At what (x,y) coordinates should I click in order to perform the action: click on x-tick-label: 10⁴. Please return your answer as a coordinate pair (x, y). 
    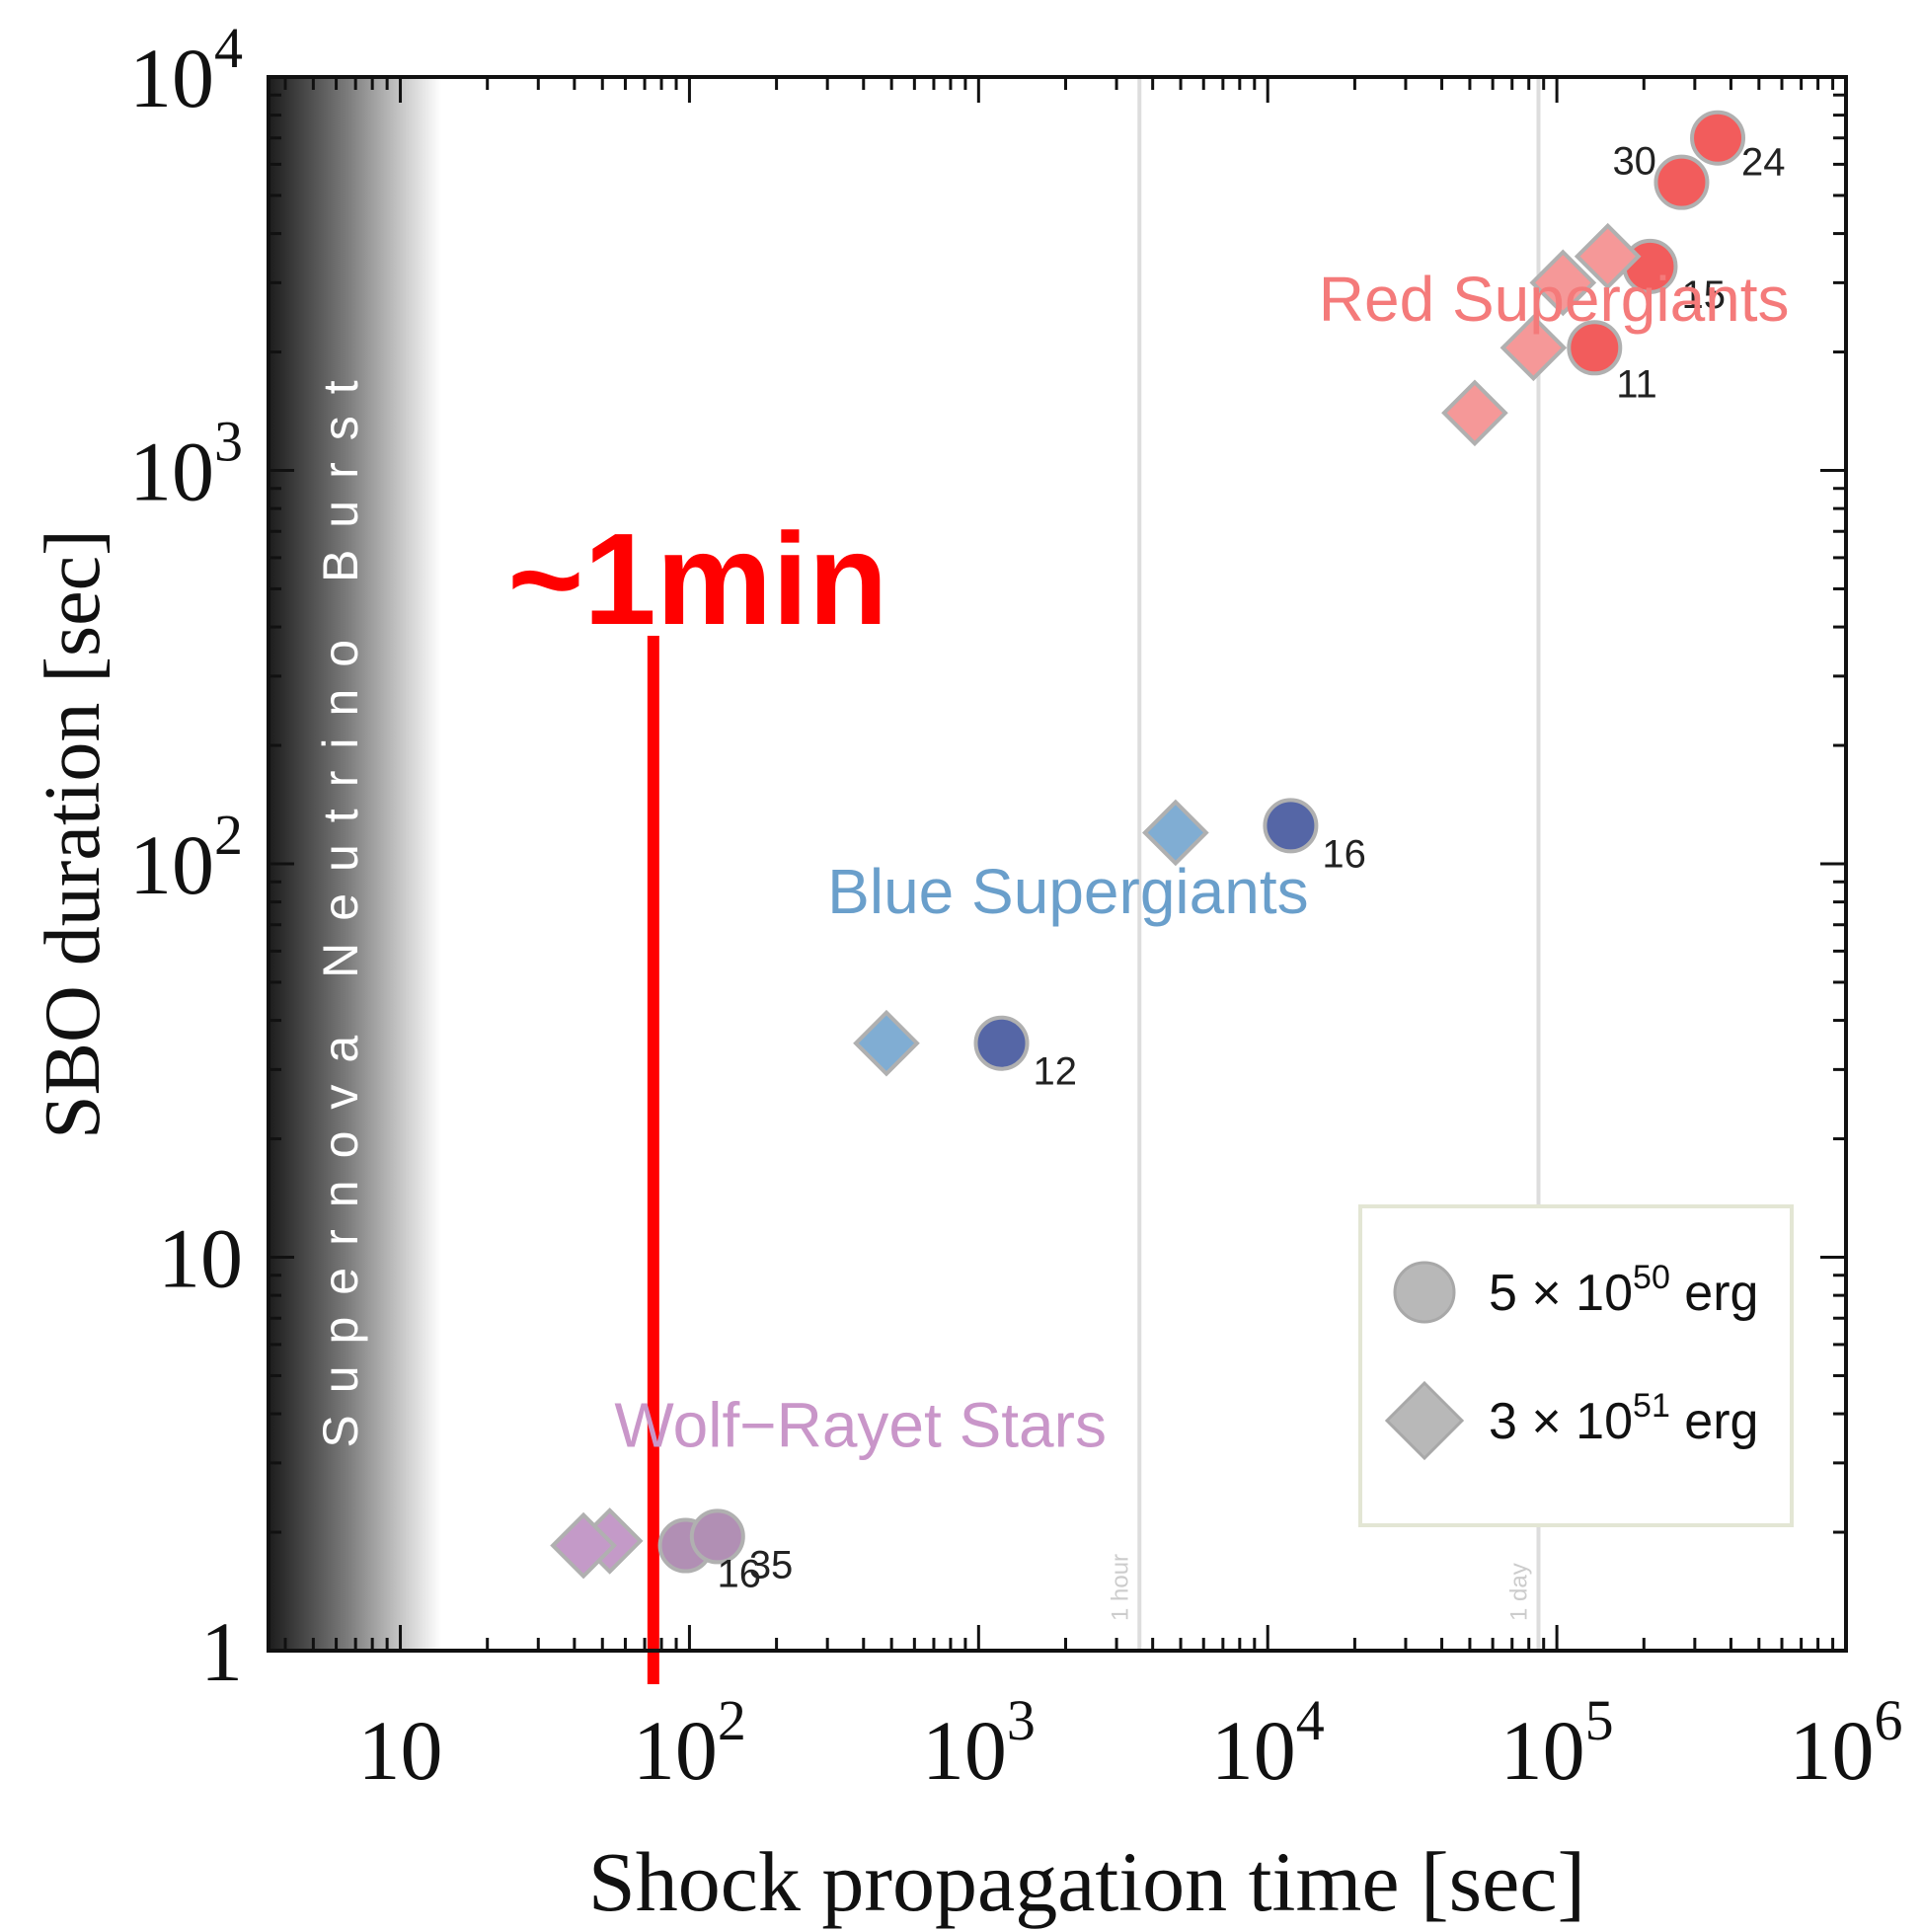
    Looking at the image, I should click on (1268, 1743).